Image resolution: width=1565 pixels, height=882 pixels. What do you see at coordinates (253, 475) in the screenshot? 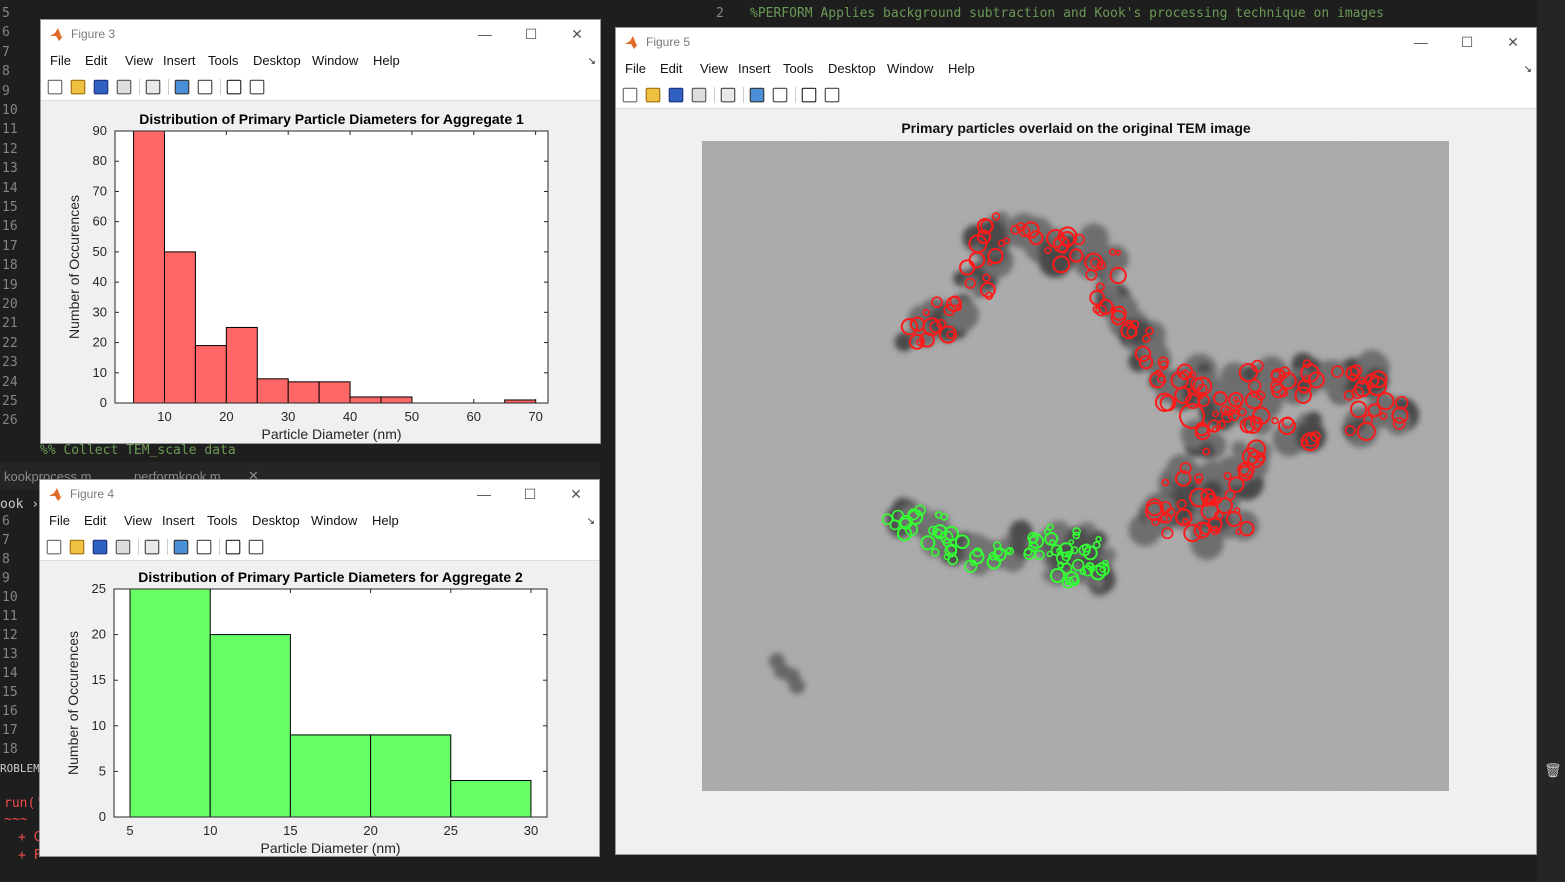
I see `close-icon: ✕` at bounding box center [253, 475].